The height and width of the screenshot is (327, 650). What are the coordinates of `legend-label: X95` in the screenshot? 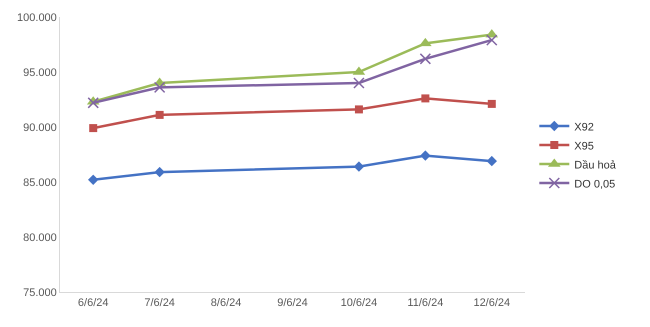 It's located at (584, 146).